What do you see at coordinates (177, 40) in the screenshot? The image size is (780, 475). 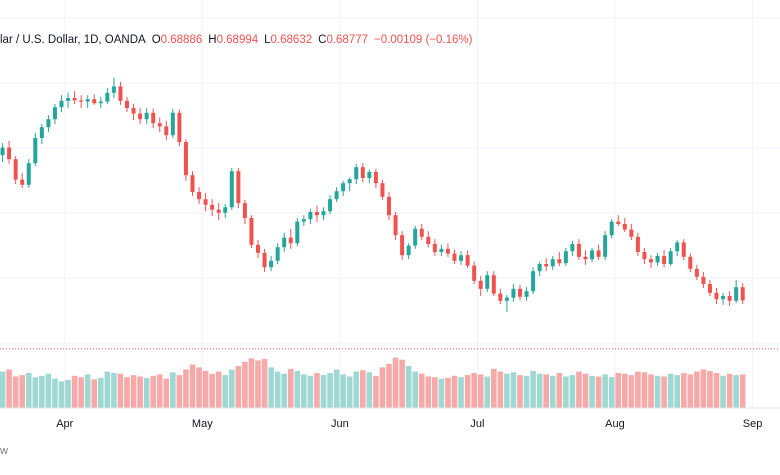 I see `open-readout: O0.68886` at bounding box center [177, 40].